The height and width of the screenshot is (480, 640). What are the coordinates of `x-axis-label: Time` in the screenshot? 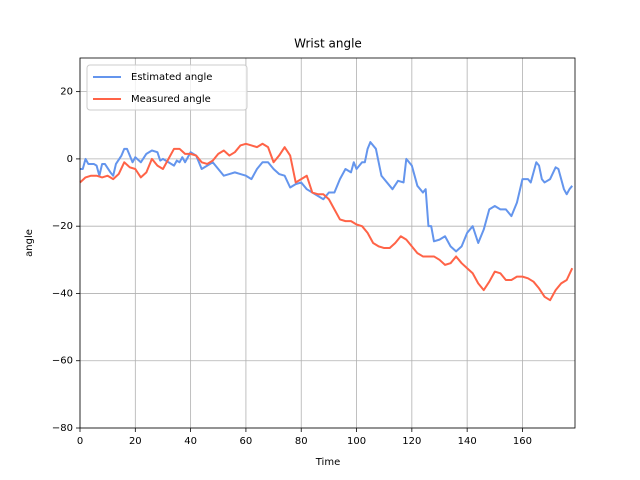 It's located at (327, 462).